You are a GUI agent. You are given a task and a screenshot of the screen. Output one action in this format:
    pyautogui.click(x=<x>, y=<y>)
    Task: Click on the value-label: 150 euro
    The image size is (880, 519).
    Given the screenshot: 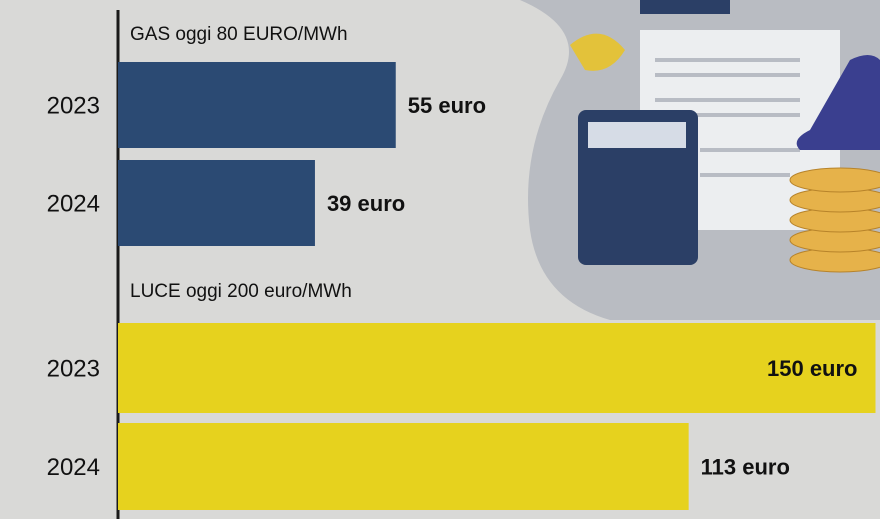 What is the action you would take?
    pyautogui.click(x=812, y=368)
    